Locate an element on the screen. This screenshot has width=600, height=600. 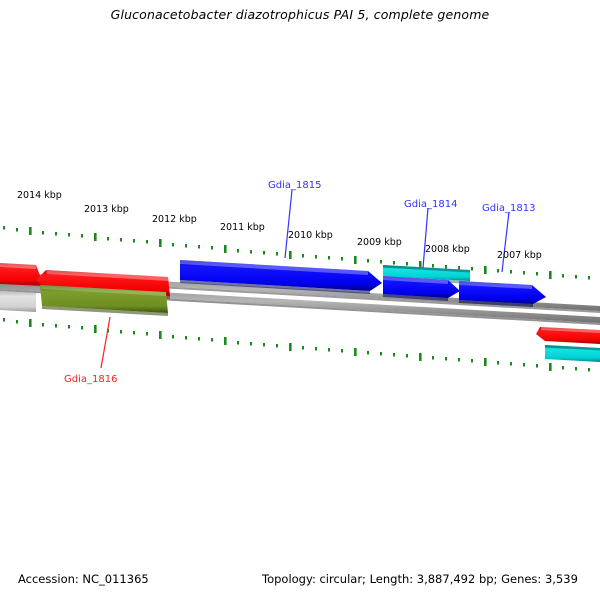
tick-label-2014: 2014 kbp is located at coordinates (39, 195).